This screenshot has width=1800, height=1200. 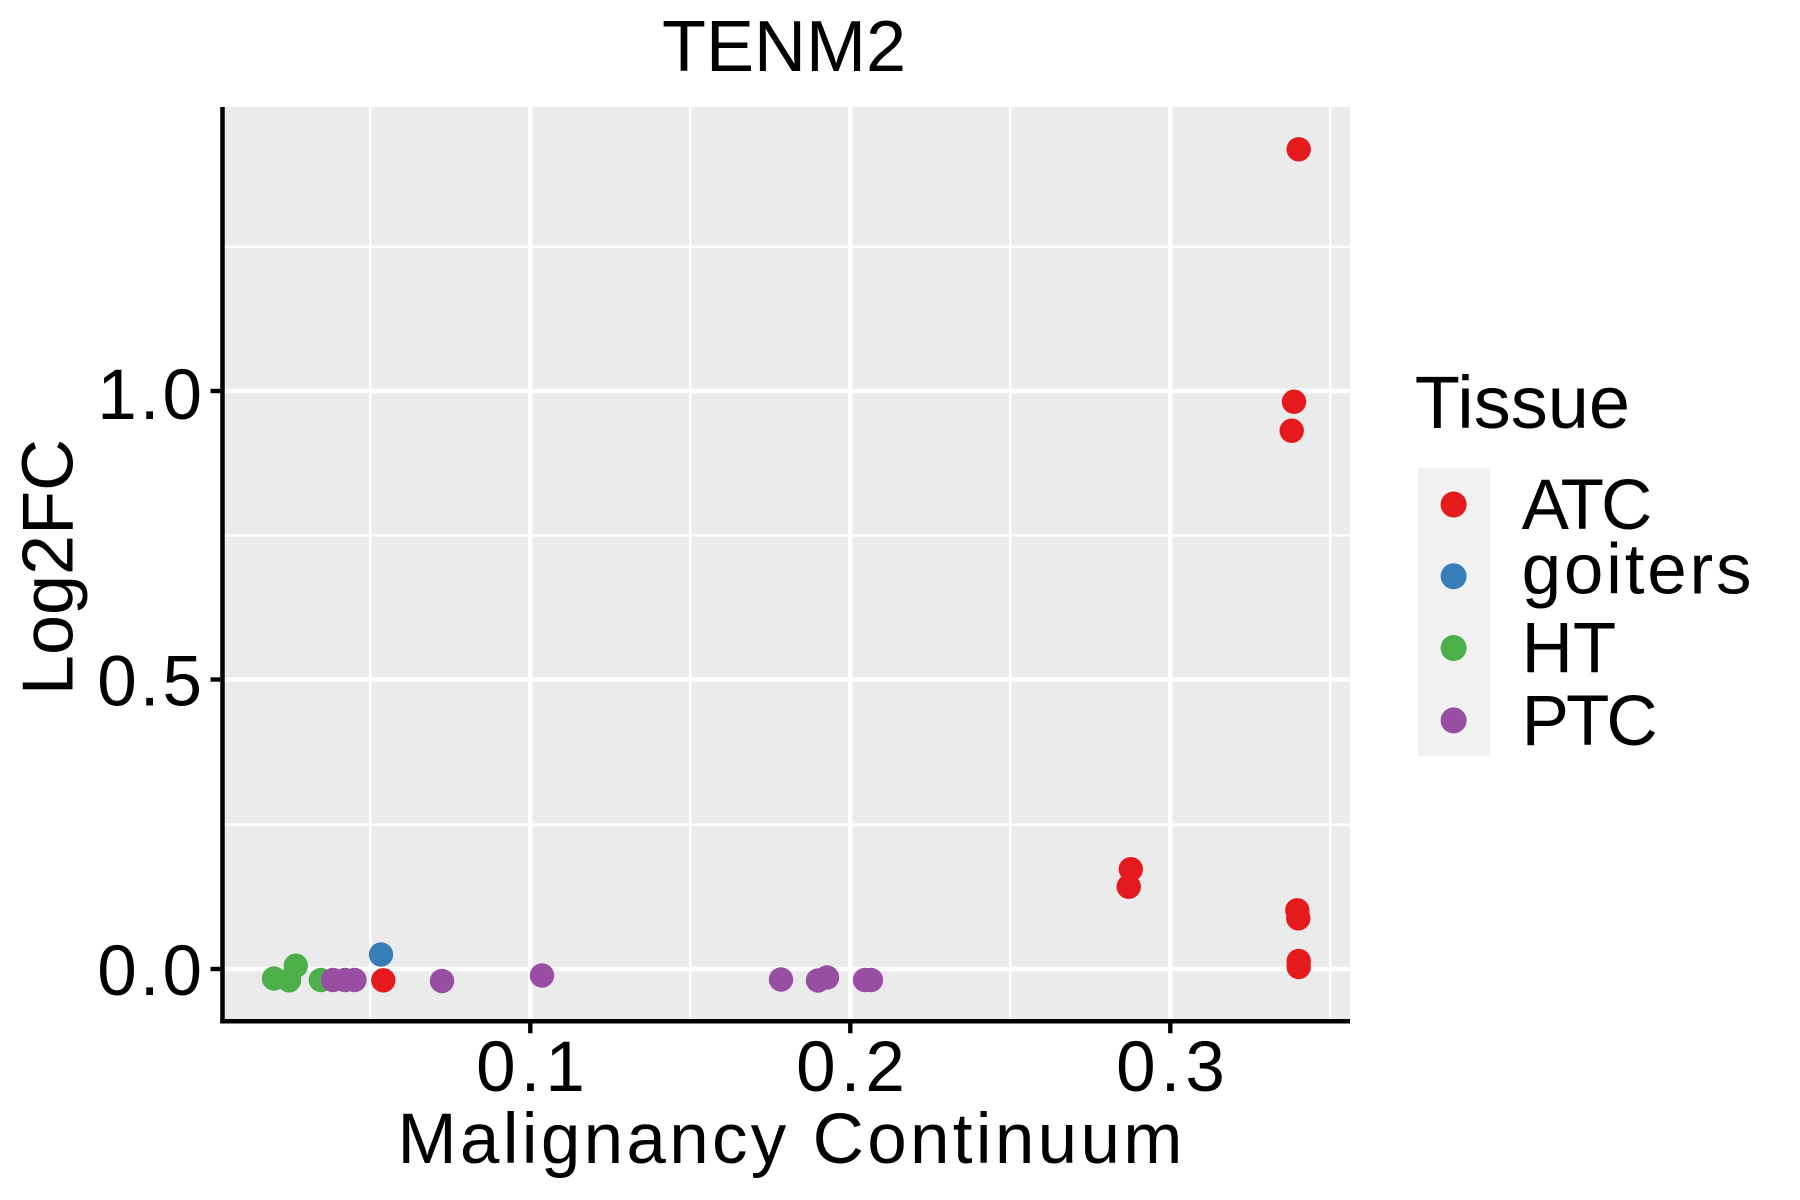 I want to click on svg-text: 0.5, so click(x=151, y=682).